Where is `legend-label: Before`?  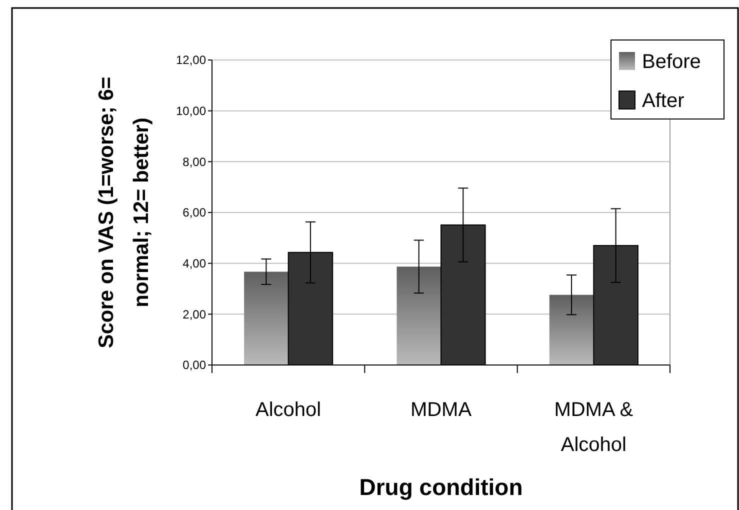
legend-label: Before is located at coordinates (671, 62).